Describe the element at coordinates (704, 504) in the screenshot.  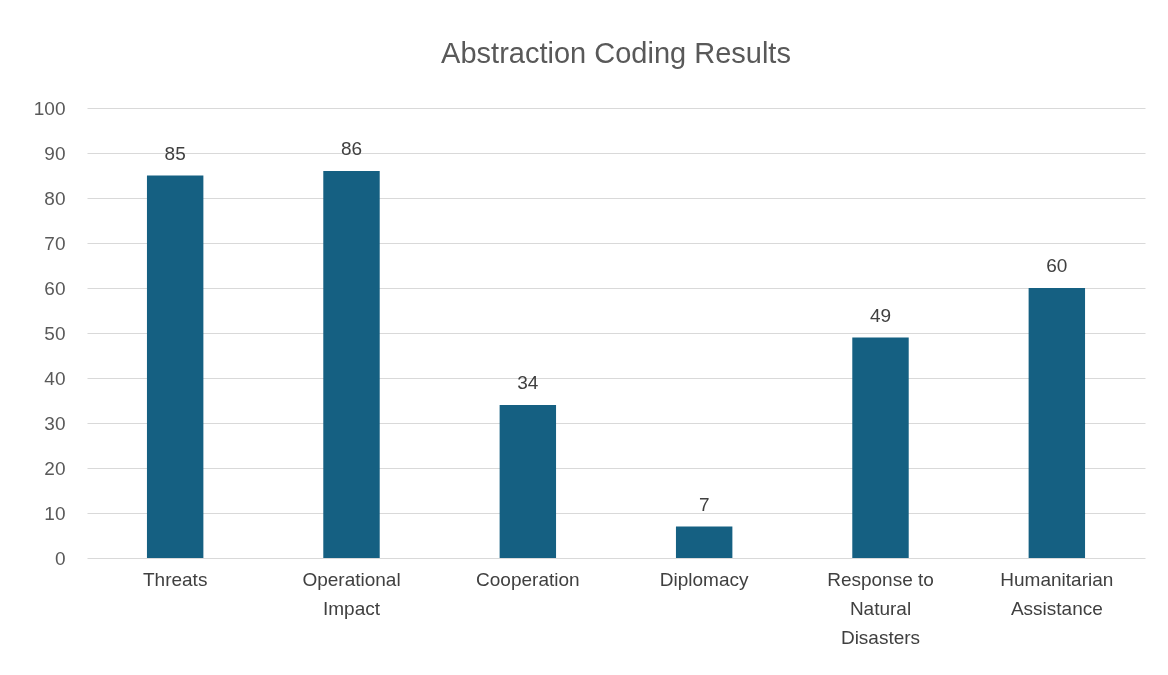
I see `data-label: 7` at that location.